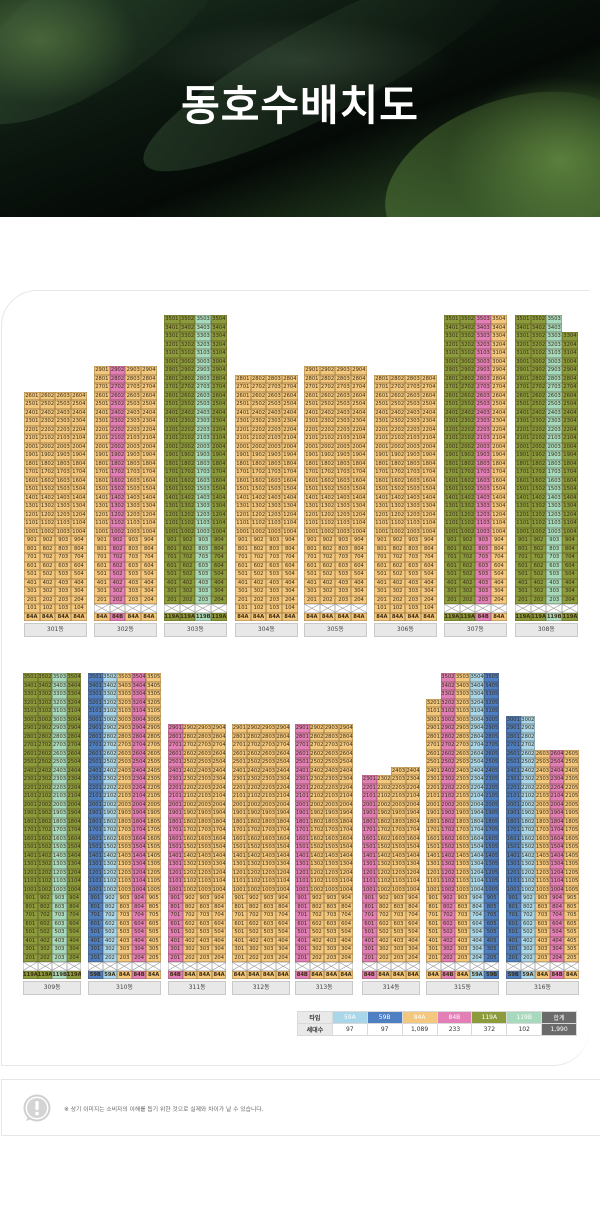 The image size is (600, 1232). Describe the element at coordinates (197, 957) in the screenshot. I see `floor-row: 201 202 203 204` at that location.